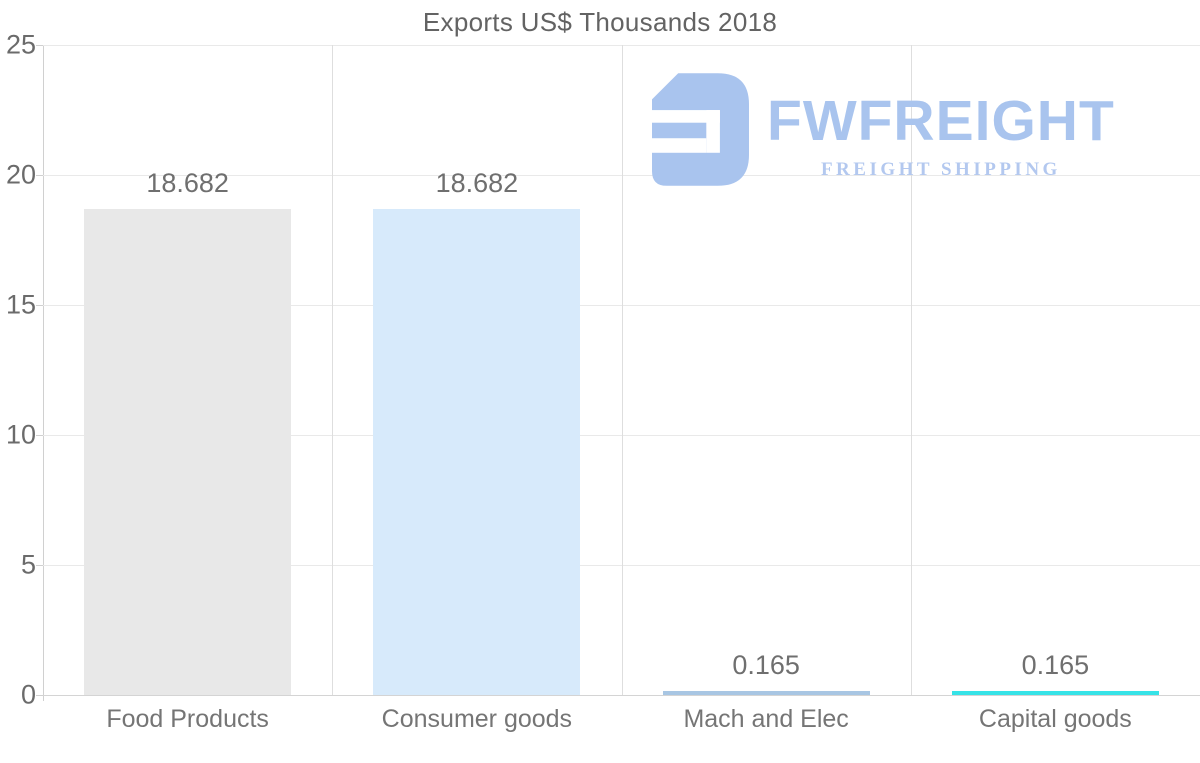  Describe the element at coordinates (20, 434) in the screenshot. I see `ytick-label-10: 10` at that location.